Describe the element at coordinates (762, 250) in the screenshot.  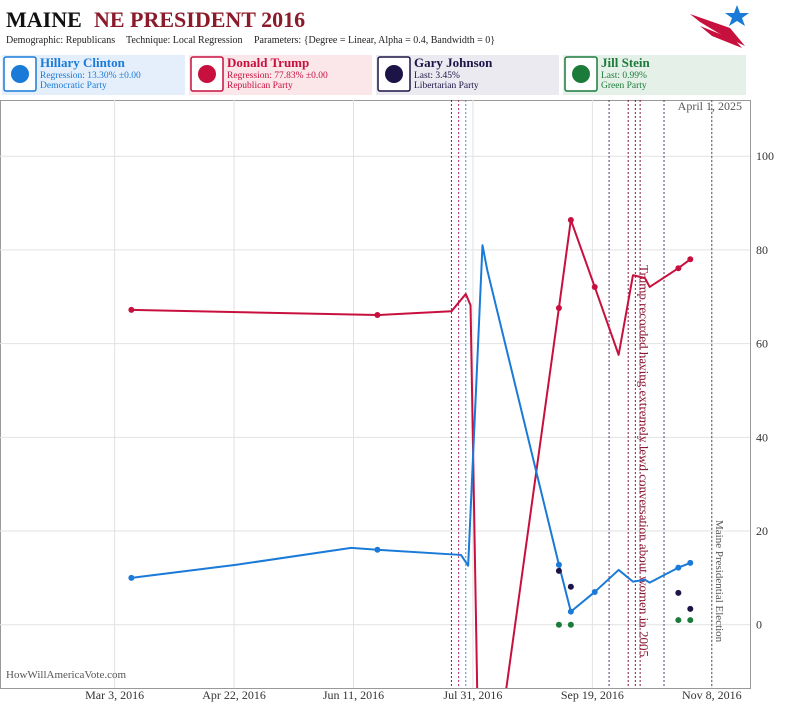
I see `y-tick-label: 80` at that location.